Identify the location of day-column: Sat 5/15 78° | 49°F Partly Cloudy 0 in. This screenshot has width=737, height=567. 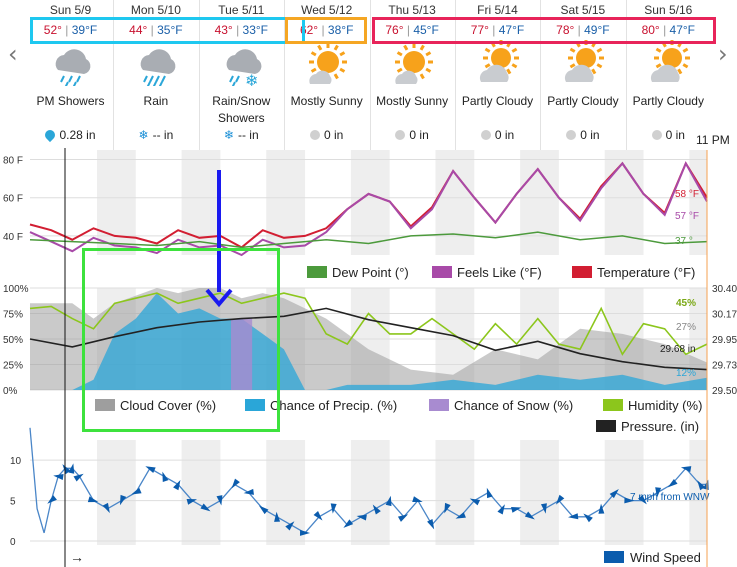
(582, 75).